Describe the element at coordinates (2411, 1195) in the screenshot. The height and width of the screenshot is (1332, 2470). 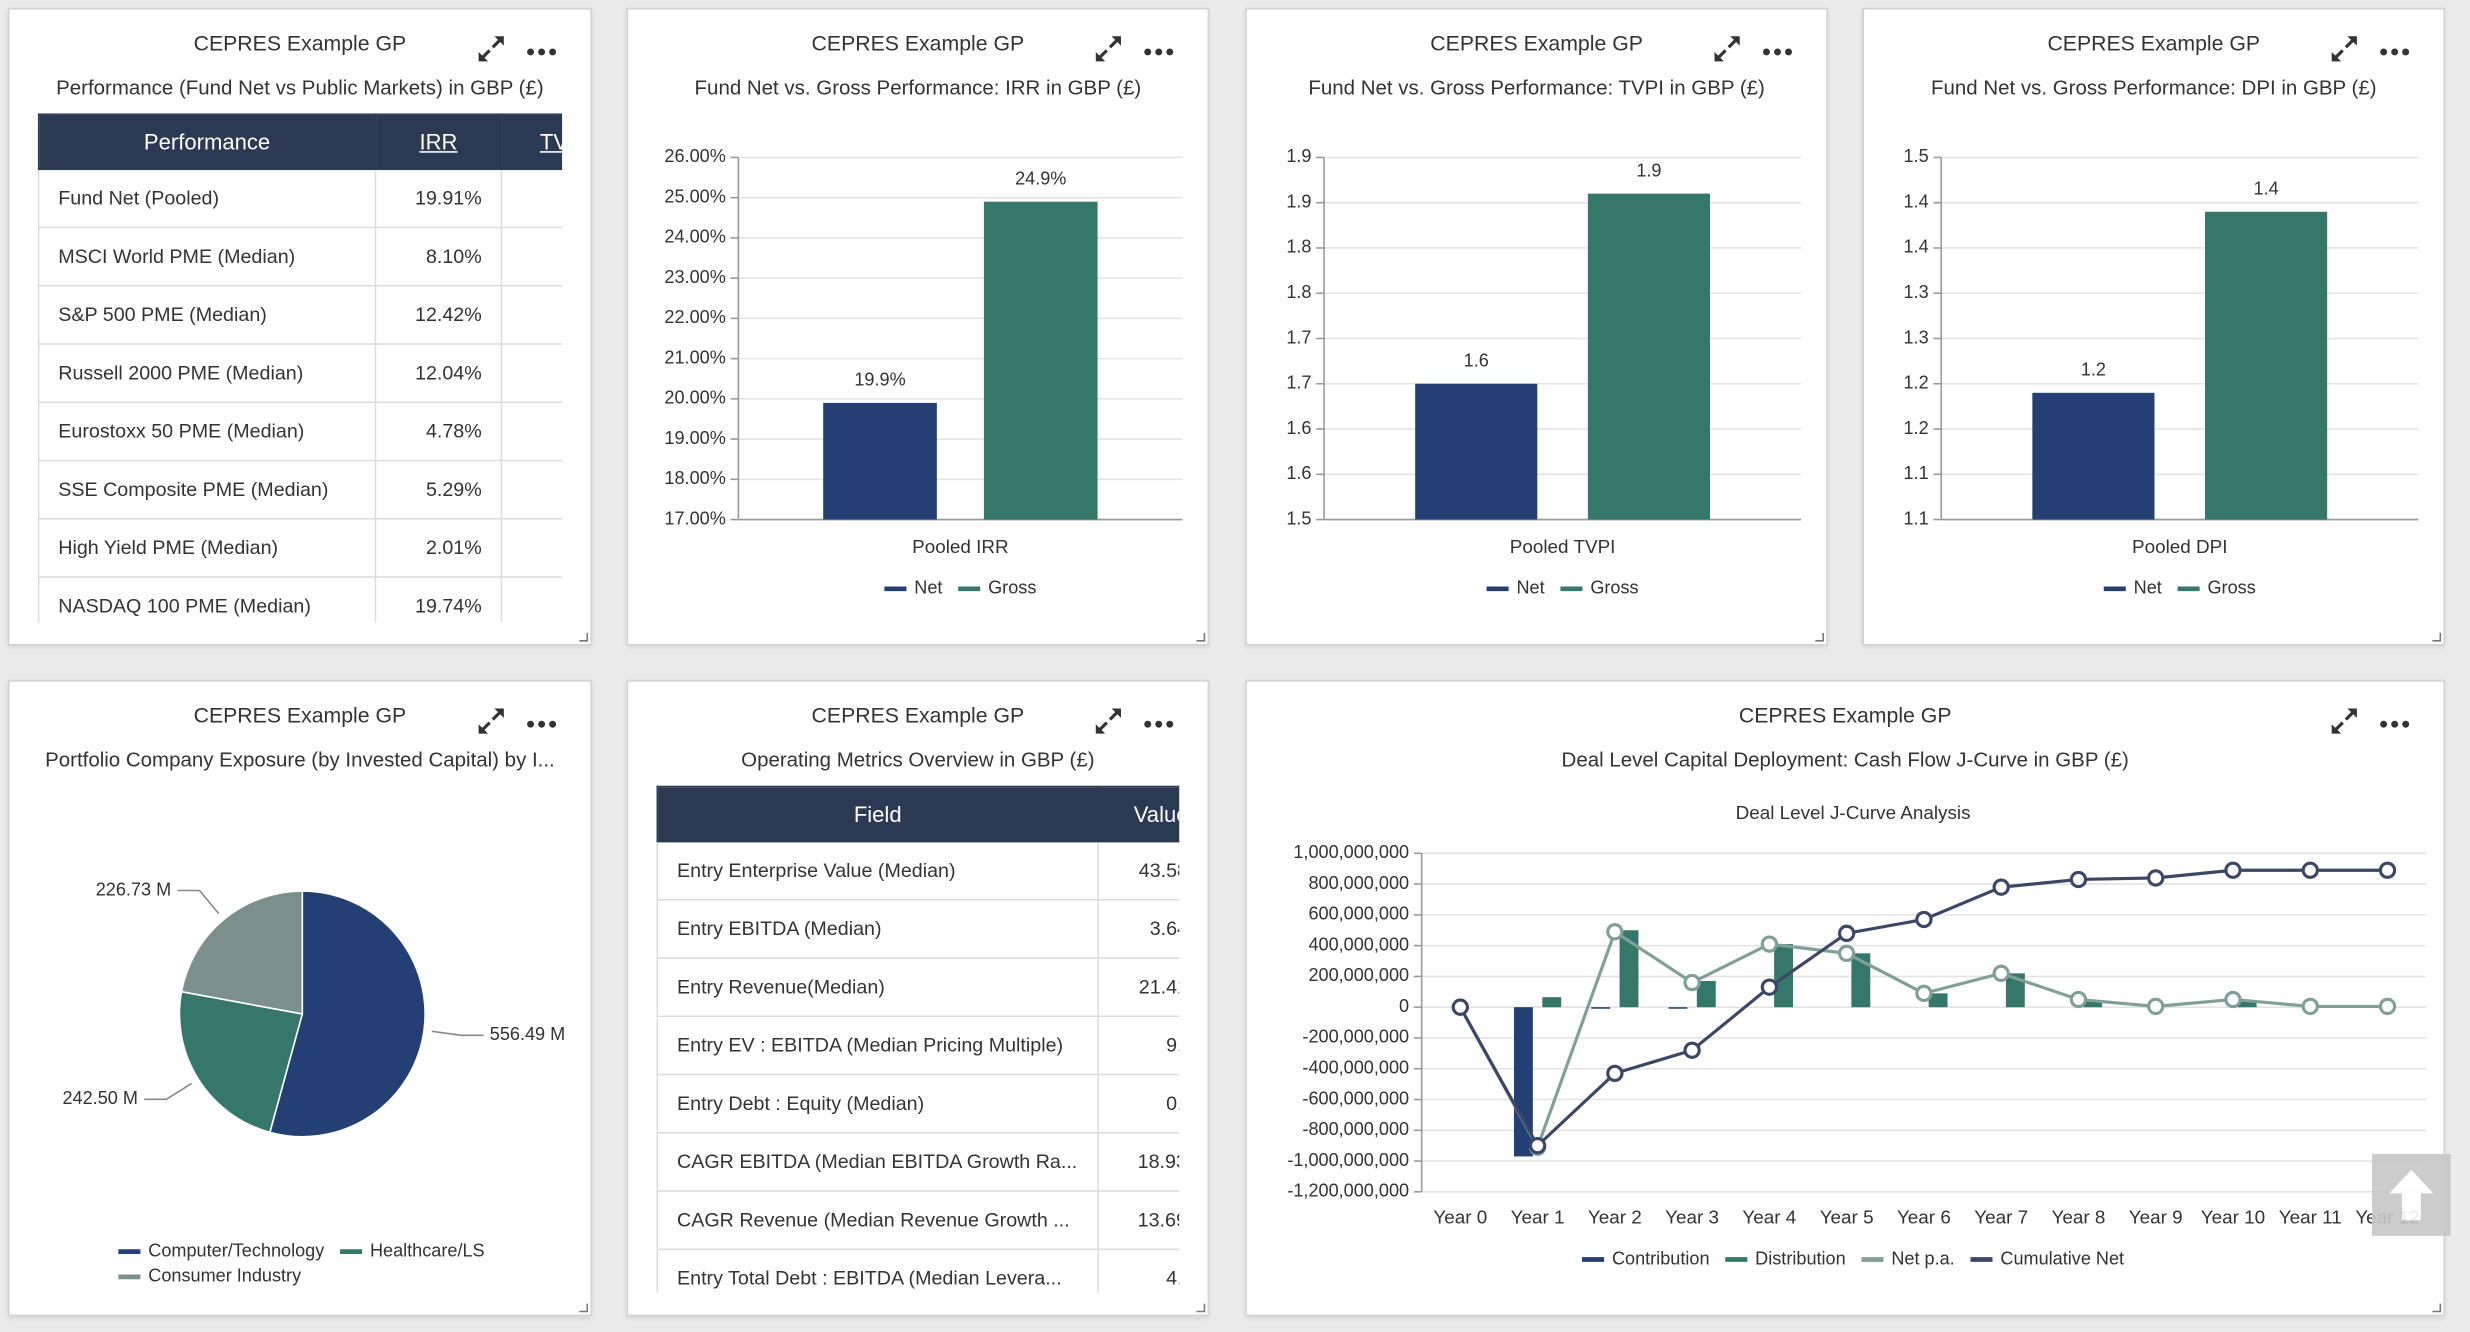
I see `scroll-top-button` at that location.